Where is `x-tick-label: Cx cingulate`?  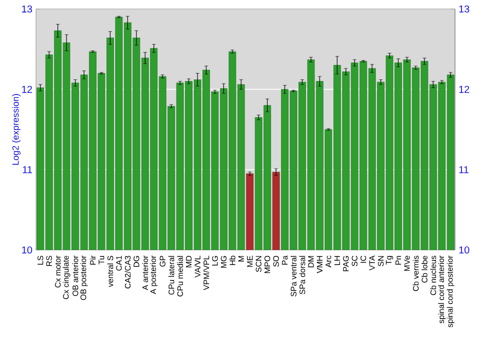
x-tick-label: Cx cingulate is located at coordinates (66, 278).